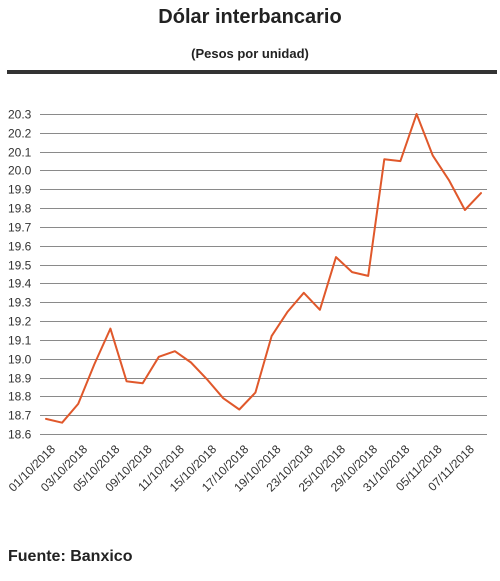  I want to click on y-tick-label: 19.7, so click(20, 228).